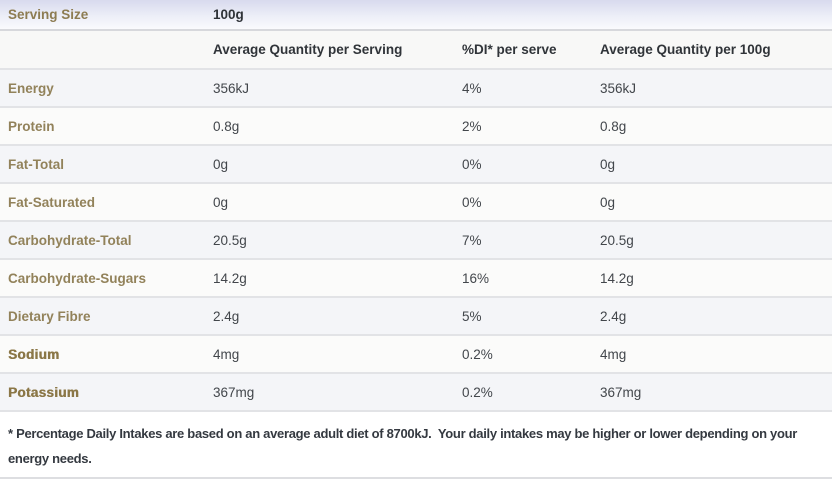 Image resolution: width=832 pixels, height=499 pixels. I want to click on row-fat-total: Fat-Total 0g 0% 0g, so click(416, 165).